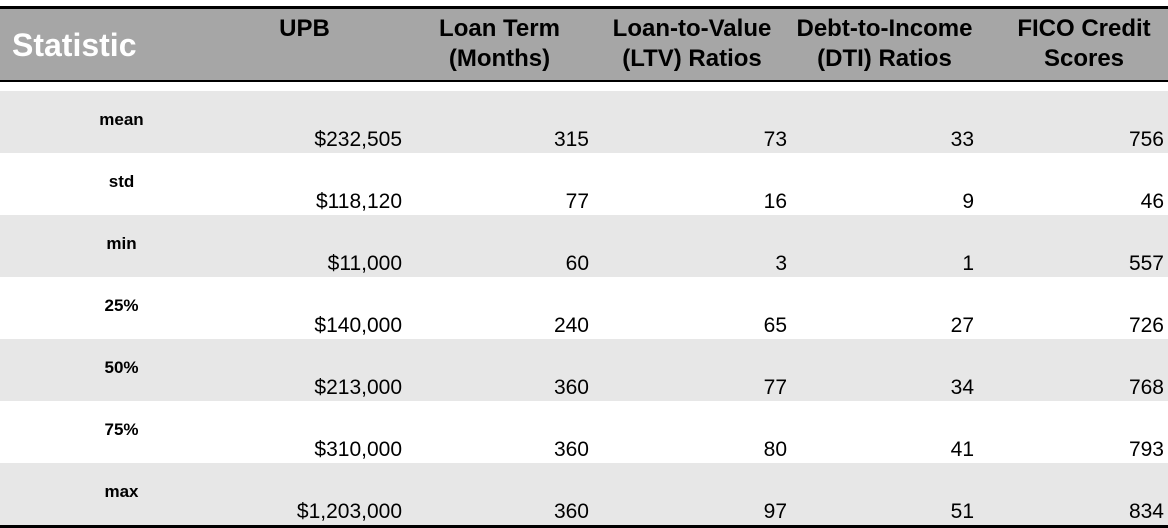 The width and height of the screenshot is (1168, 528). What do you see at coordinates (499, 44) in the screenshot?
I see `header-loan-term: Loan Term (Months)` at bounding box center [499, 44].